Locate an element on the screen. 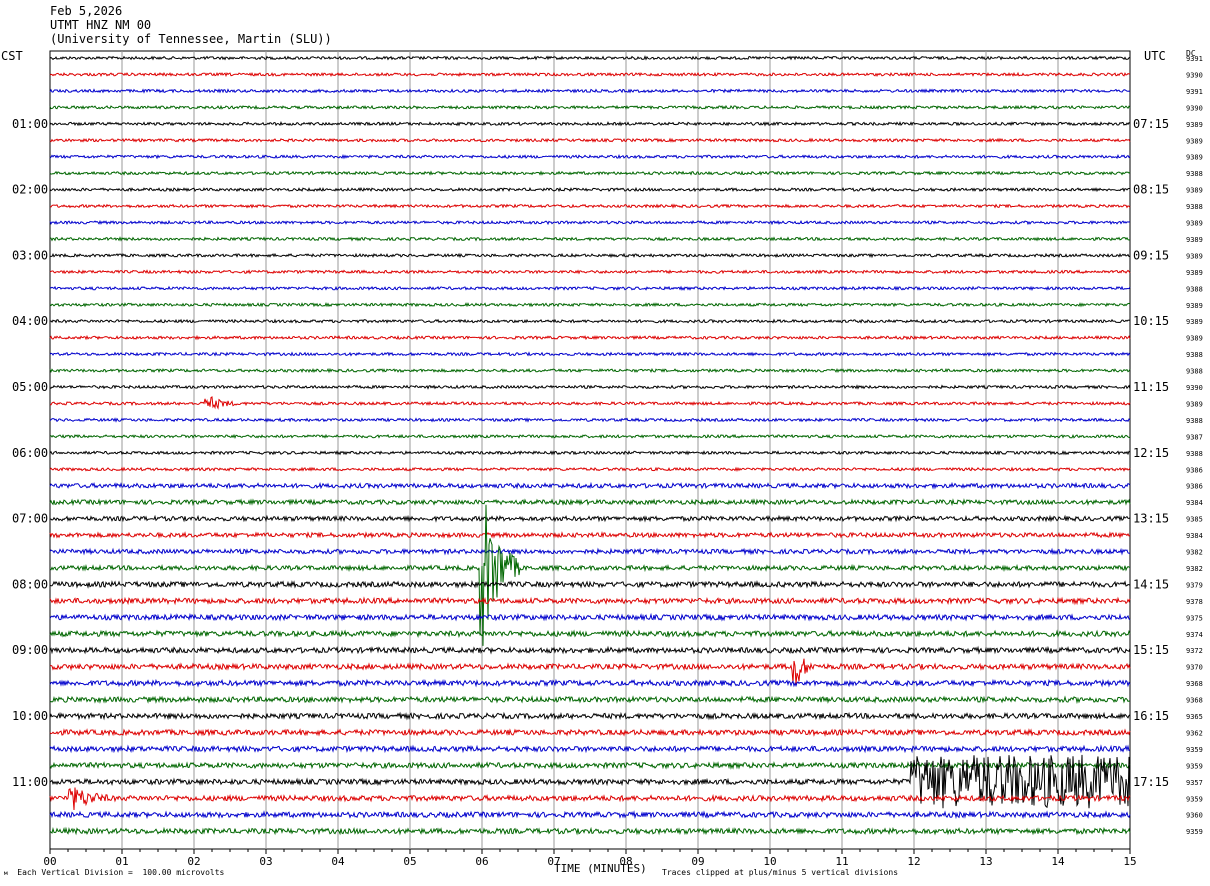 The width and height of the screenshot is (1210, 886). network-name: (University of Tennessee, Martin (SLU)) is located at coordinates (191, 39).